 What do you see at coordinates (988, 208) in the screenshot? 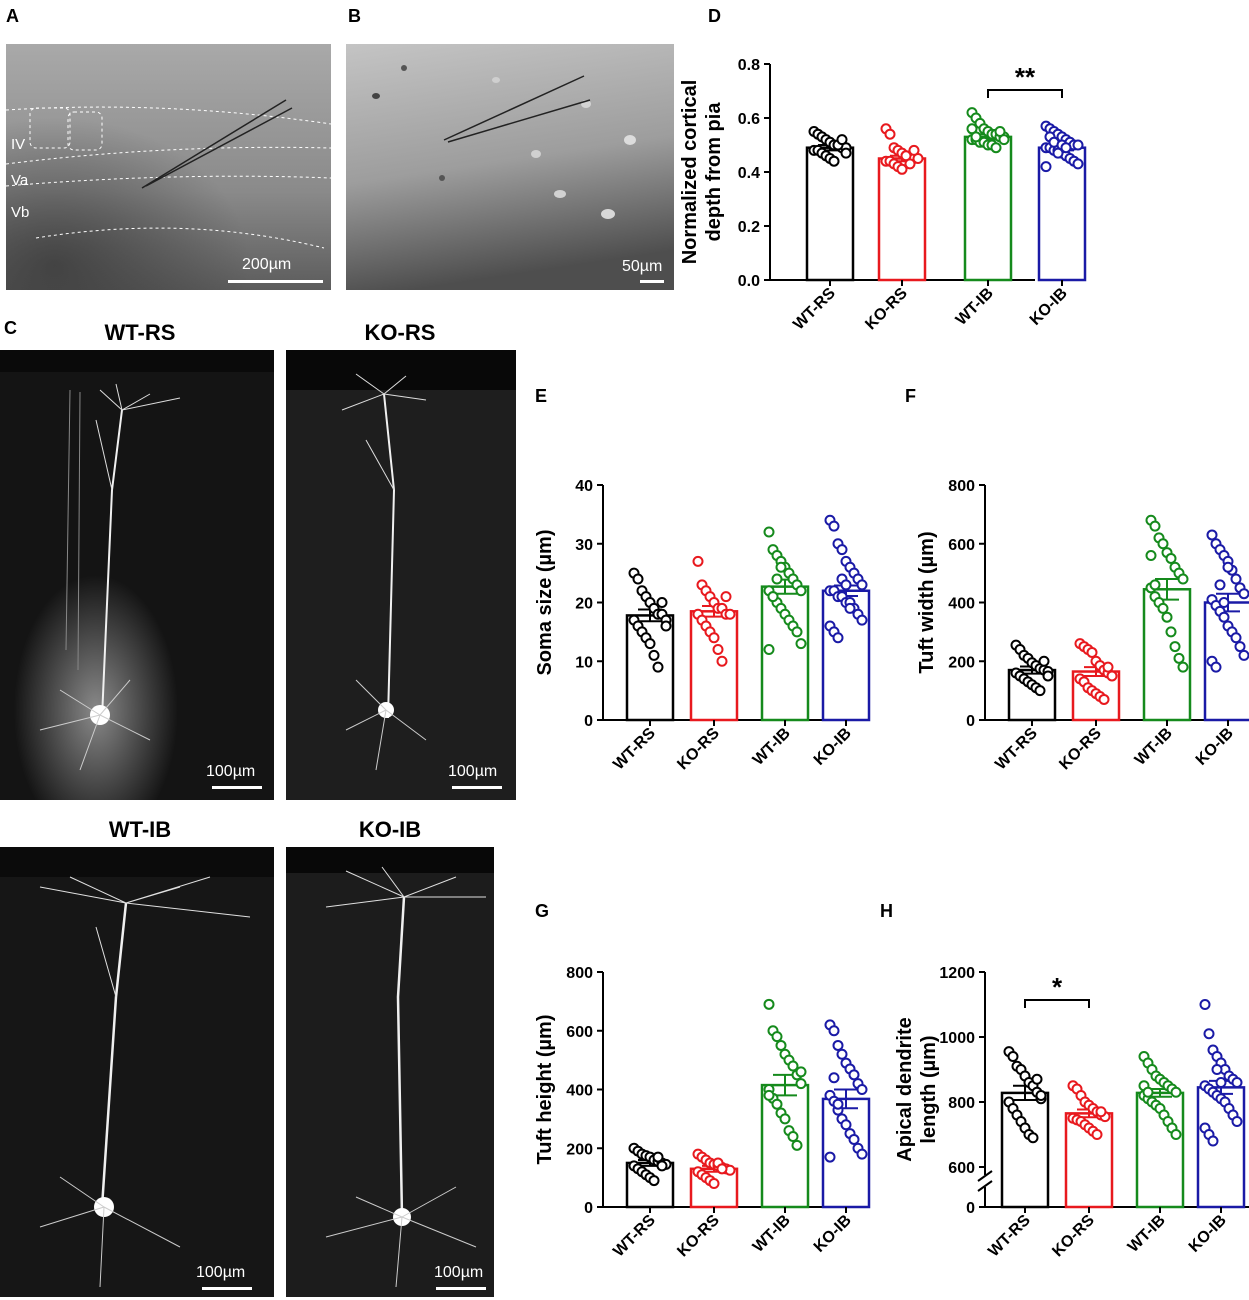
I see `bar-wt-ib` at bounding box center [988, 208].